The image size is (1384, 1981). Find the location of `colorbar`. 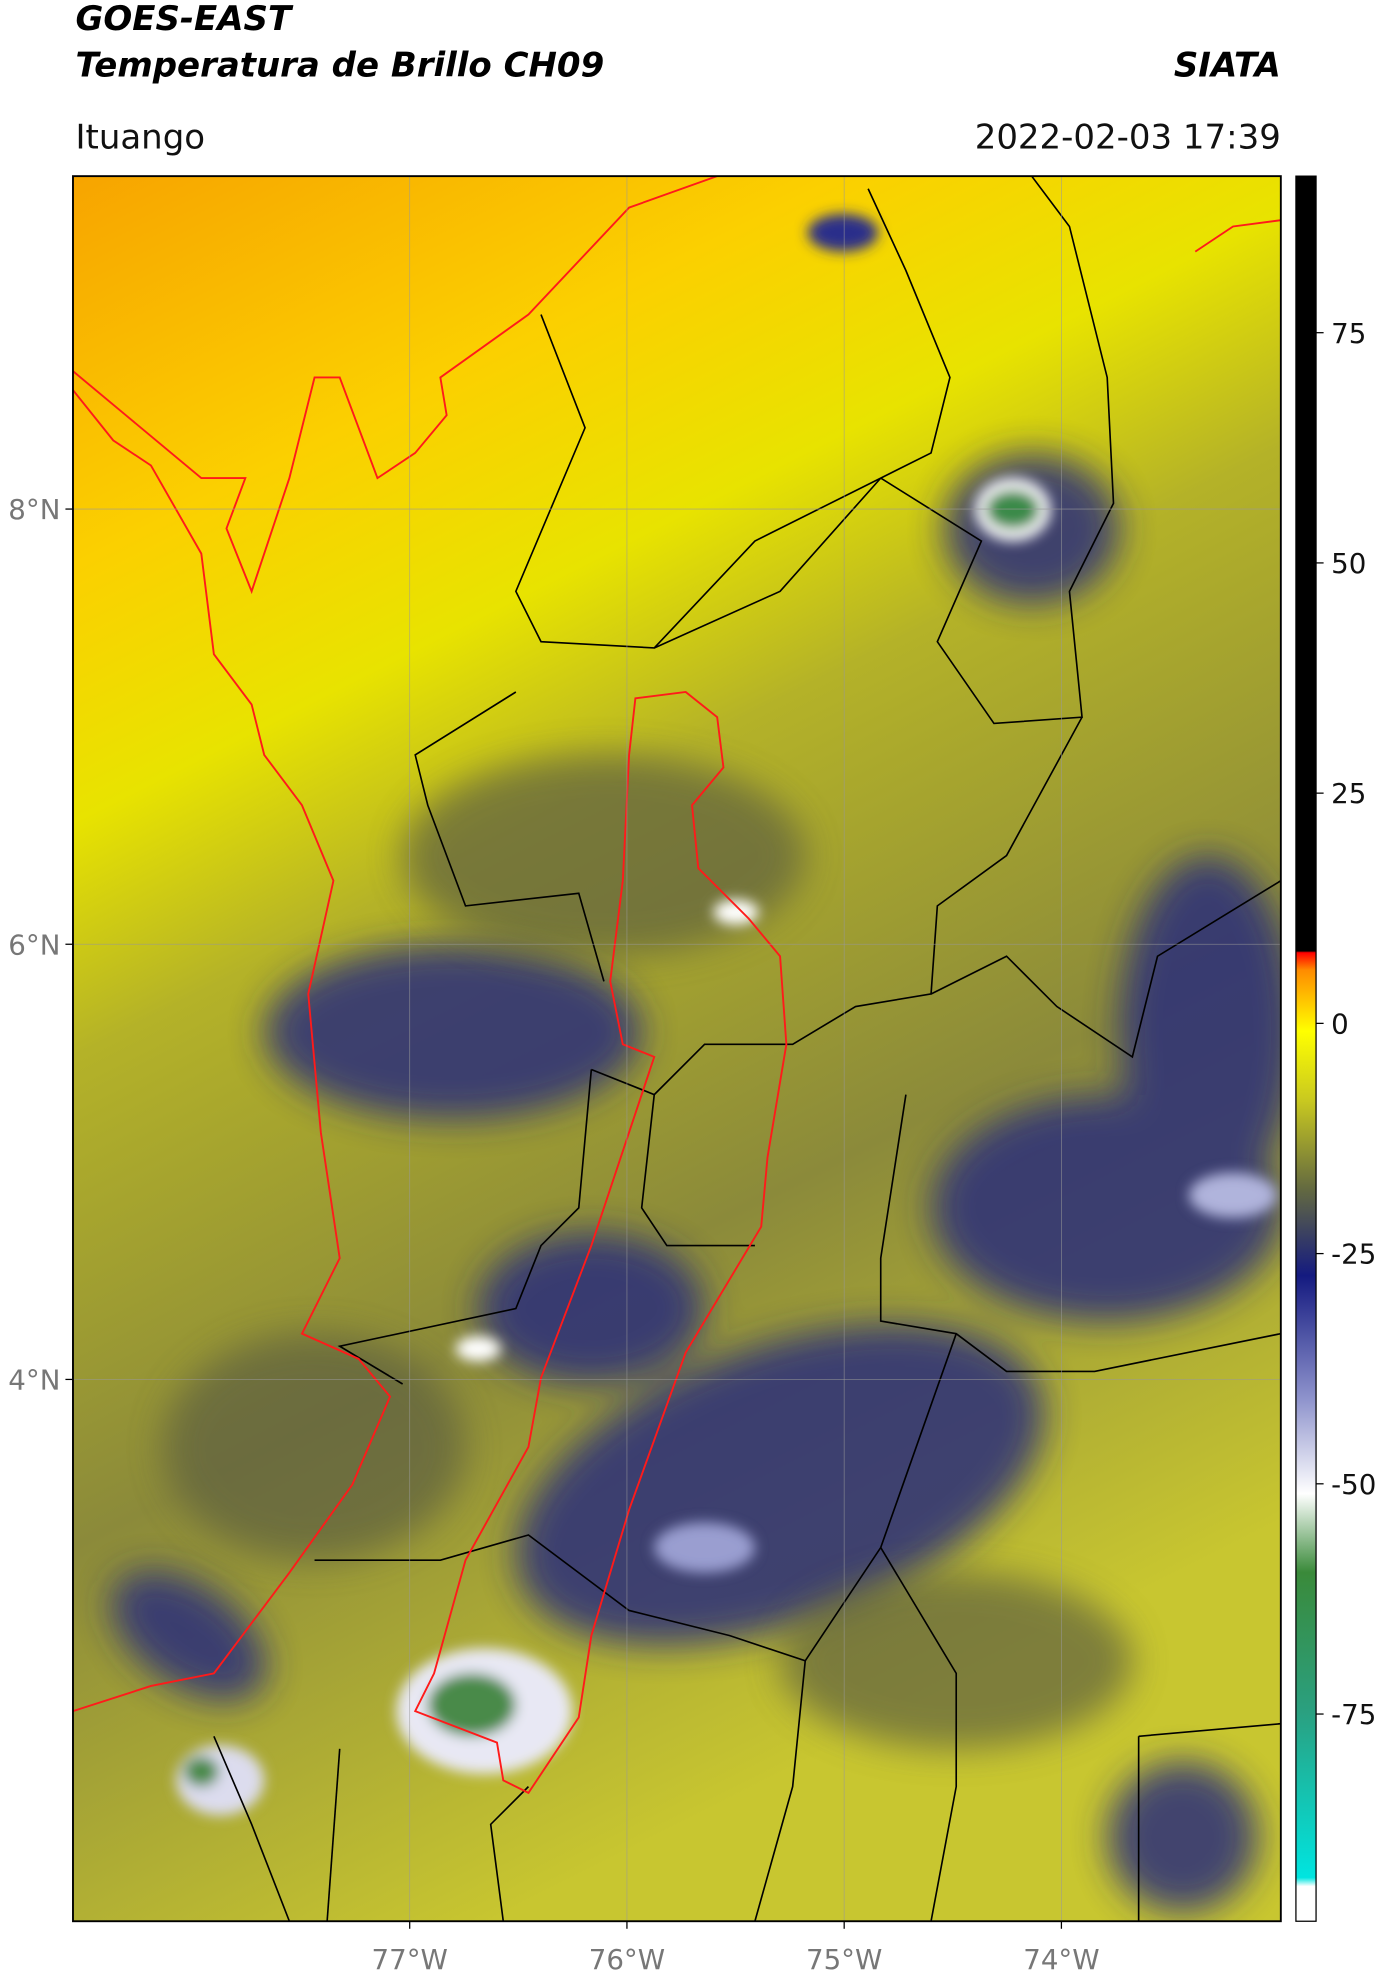

colorbar is located at coordinates (1306, 1048).